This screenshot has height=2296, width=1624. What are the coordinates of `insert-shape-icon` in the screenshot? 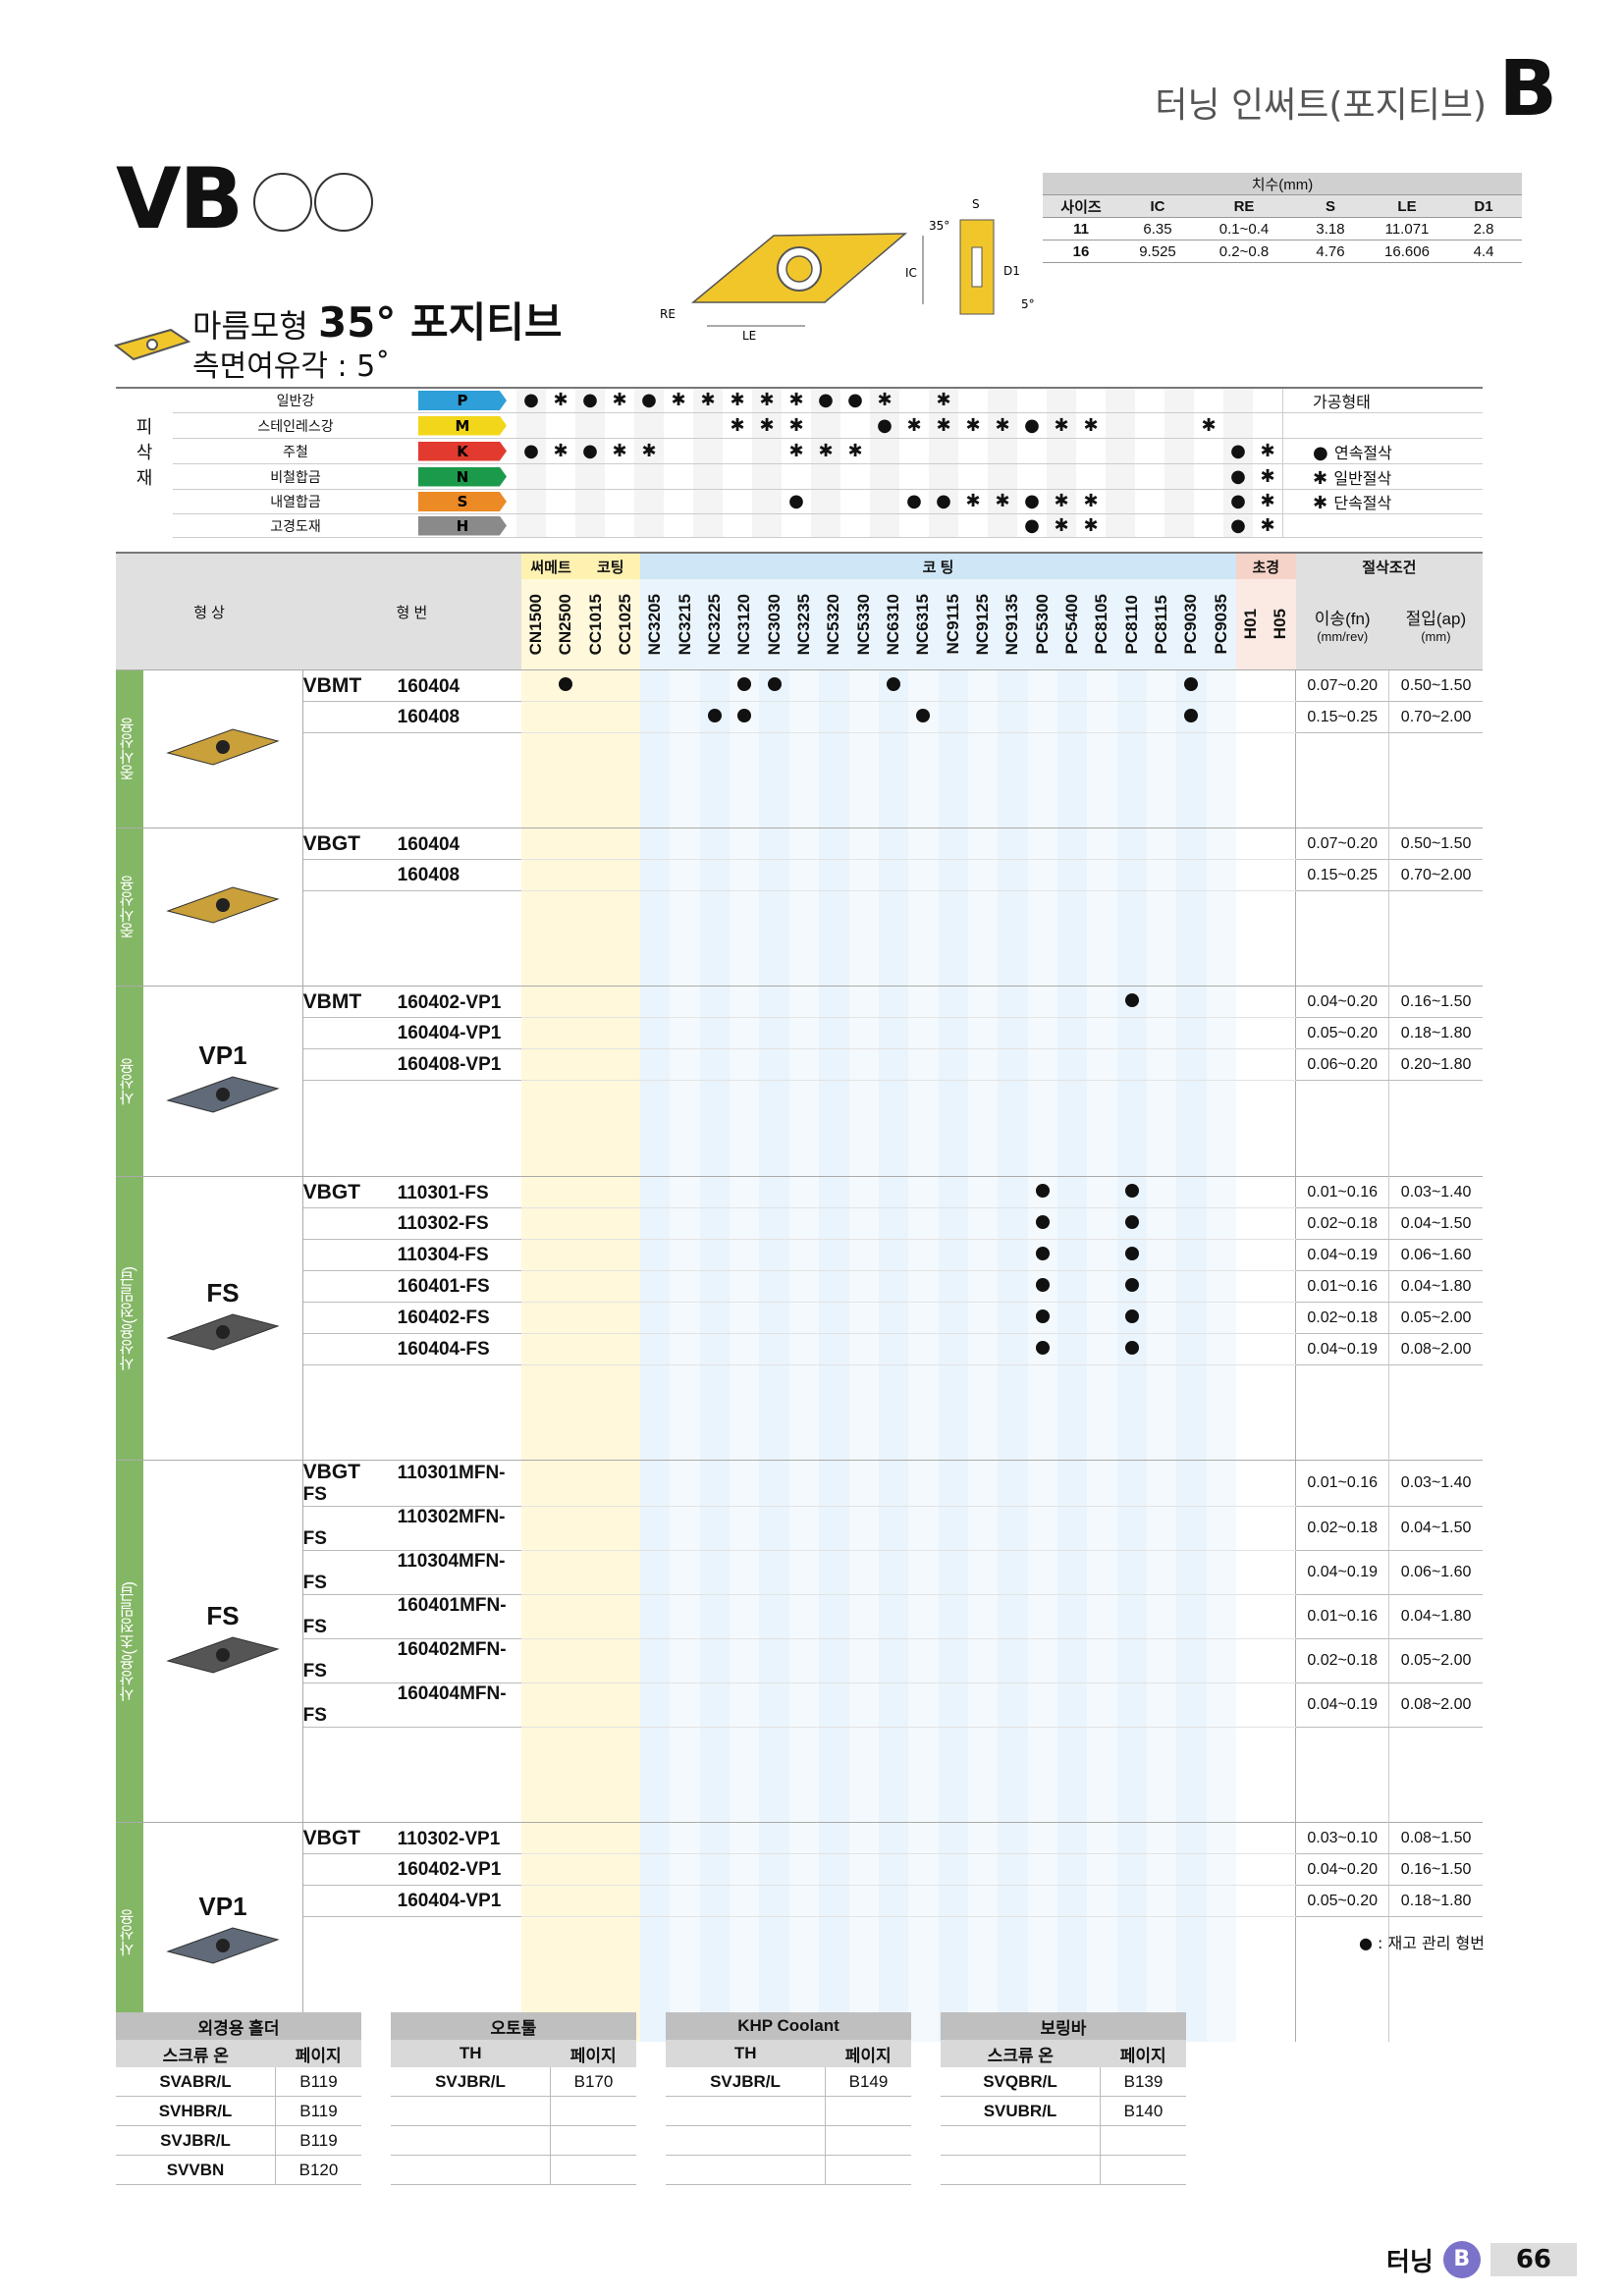 It's located at (152, 344).